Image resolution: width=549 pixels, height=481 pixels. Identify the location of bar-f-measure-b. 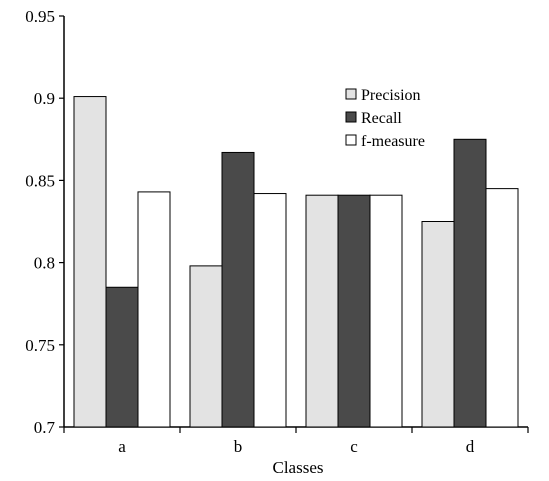
(270, 310).